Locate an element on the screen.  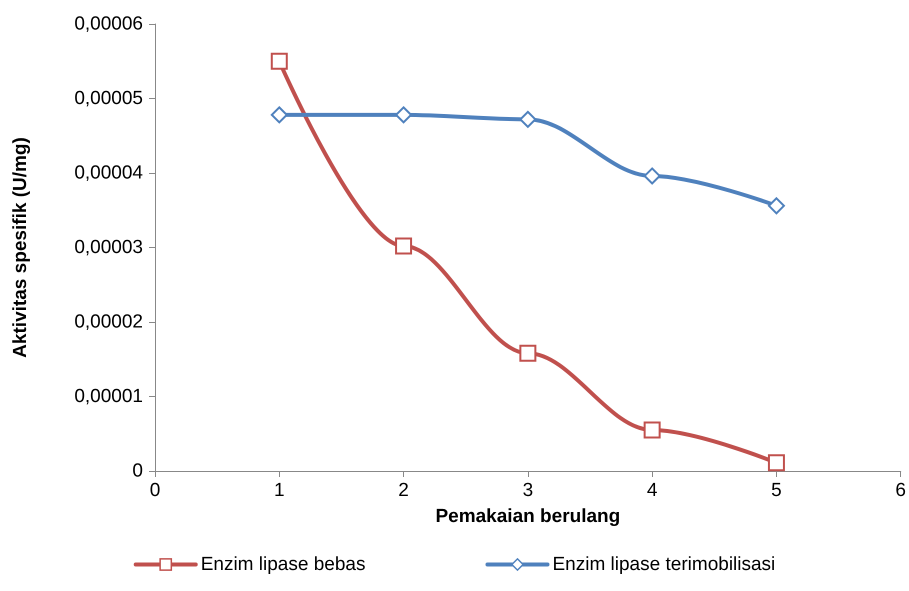
x-tick-label: 1 is located at coordinates (279, 490).